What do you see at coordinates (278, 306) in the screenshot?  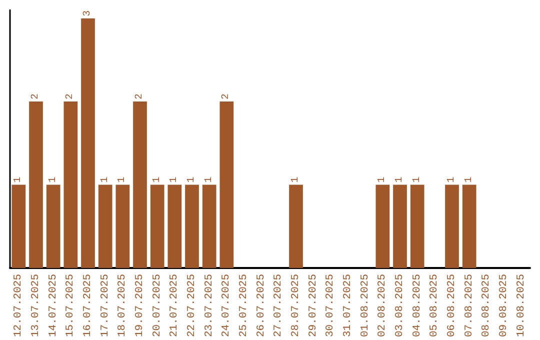 I see `x-tick-label: 27.07.2025` at bounding box center [278, 306].